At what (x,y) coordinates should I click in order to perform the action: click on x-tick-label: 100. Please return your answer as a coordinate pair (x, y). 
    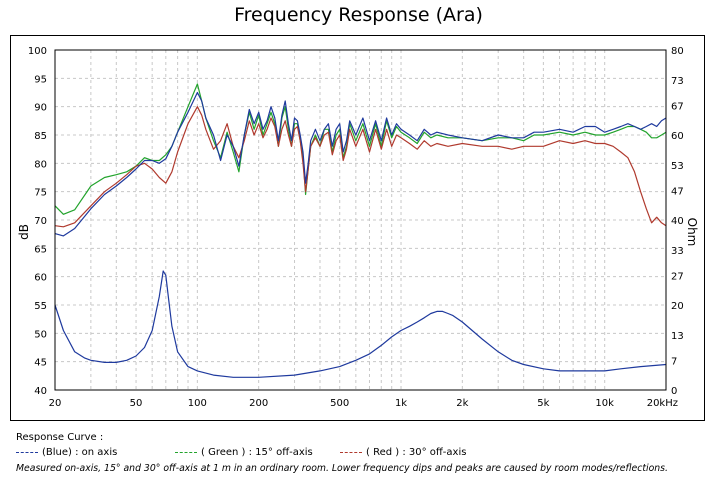
    Looking at the image, I should click on (197, 403).